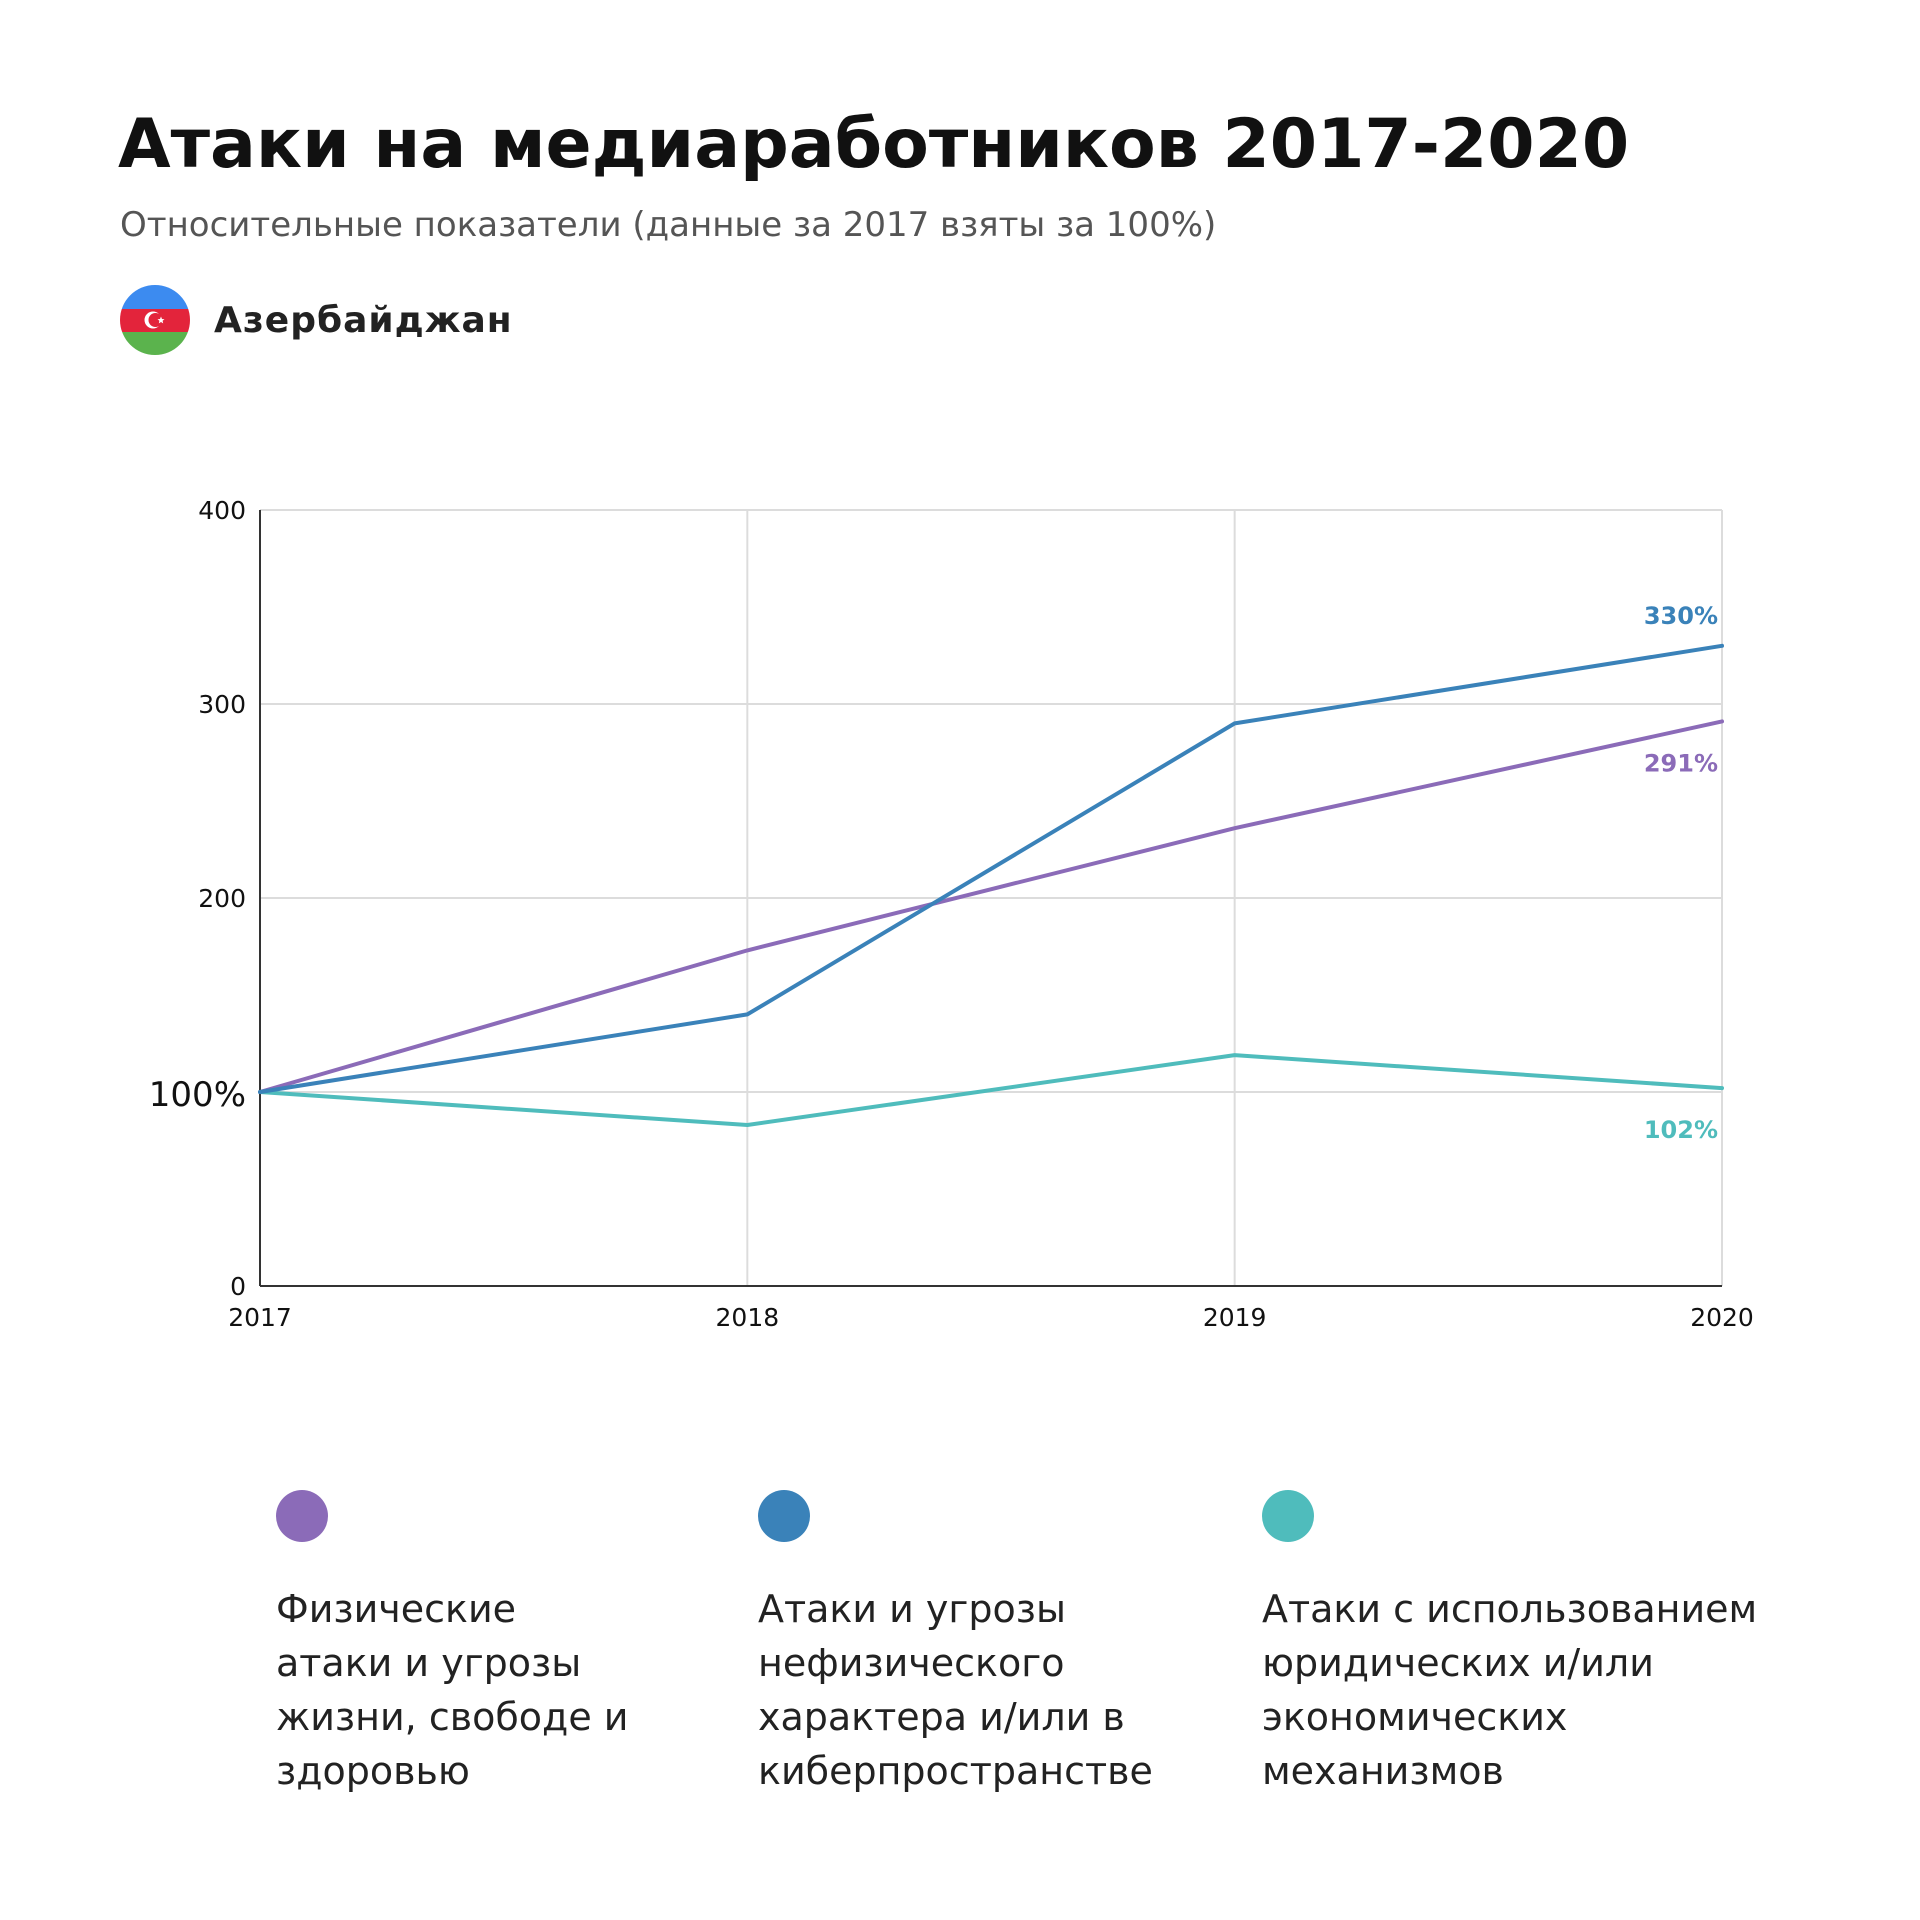 The height and width of the screenshot is (1920, 1920). What do you see at coordinates (1681, 1130) in the screenshot?
I see `series-end-label: 102%` at bounding box center [1681, 1130].